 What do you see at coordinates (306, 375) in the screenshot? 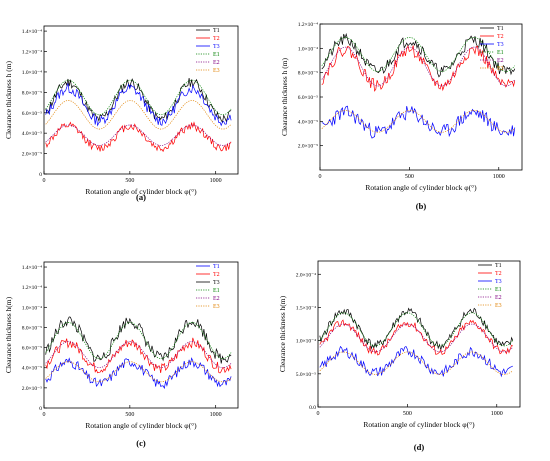
I see `y-tick-label: 5.0×10⁻⁵` at bounding box center [306, 375].